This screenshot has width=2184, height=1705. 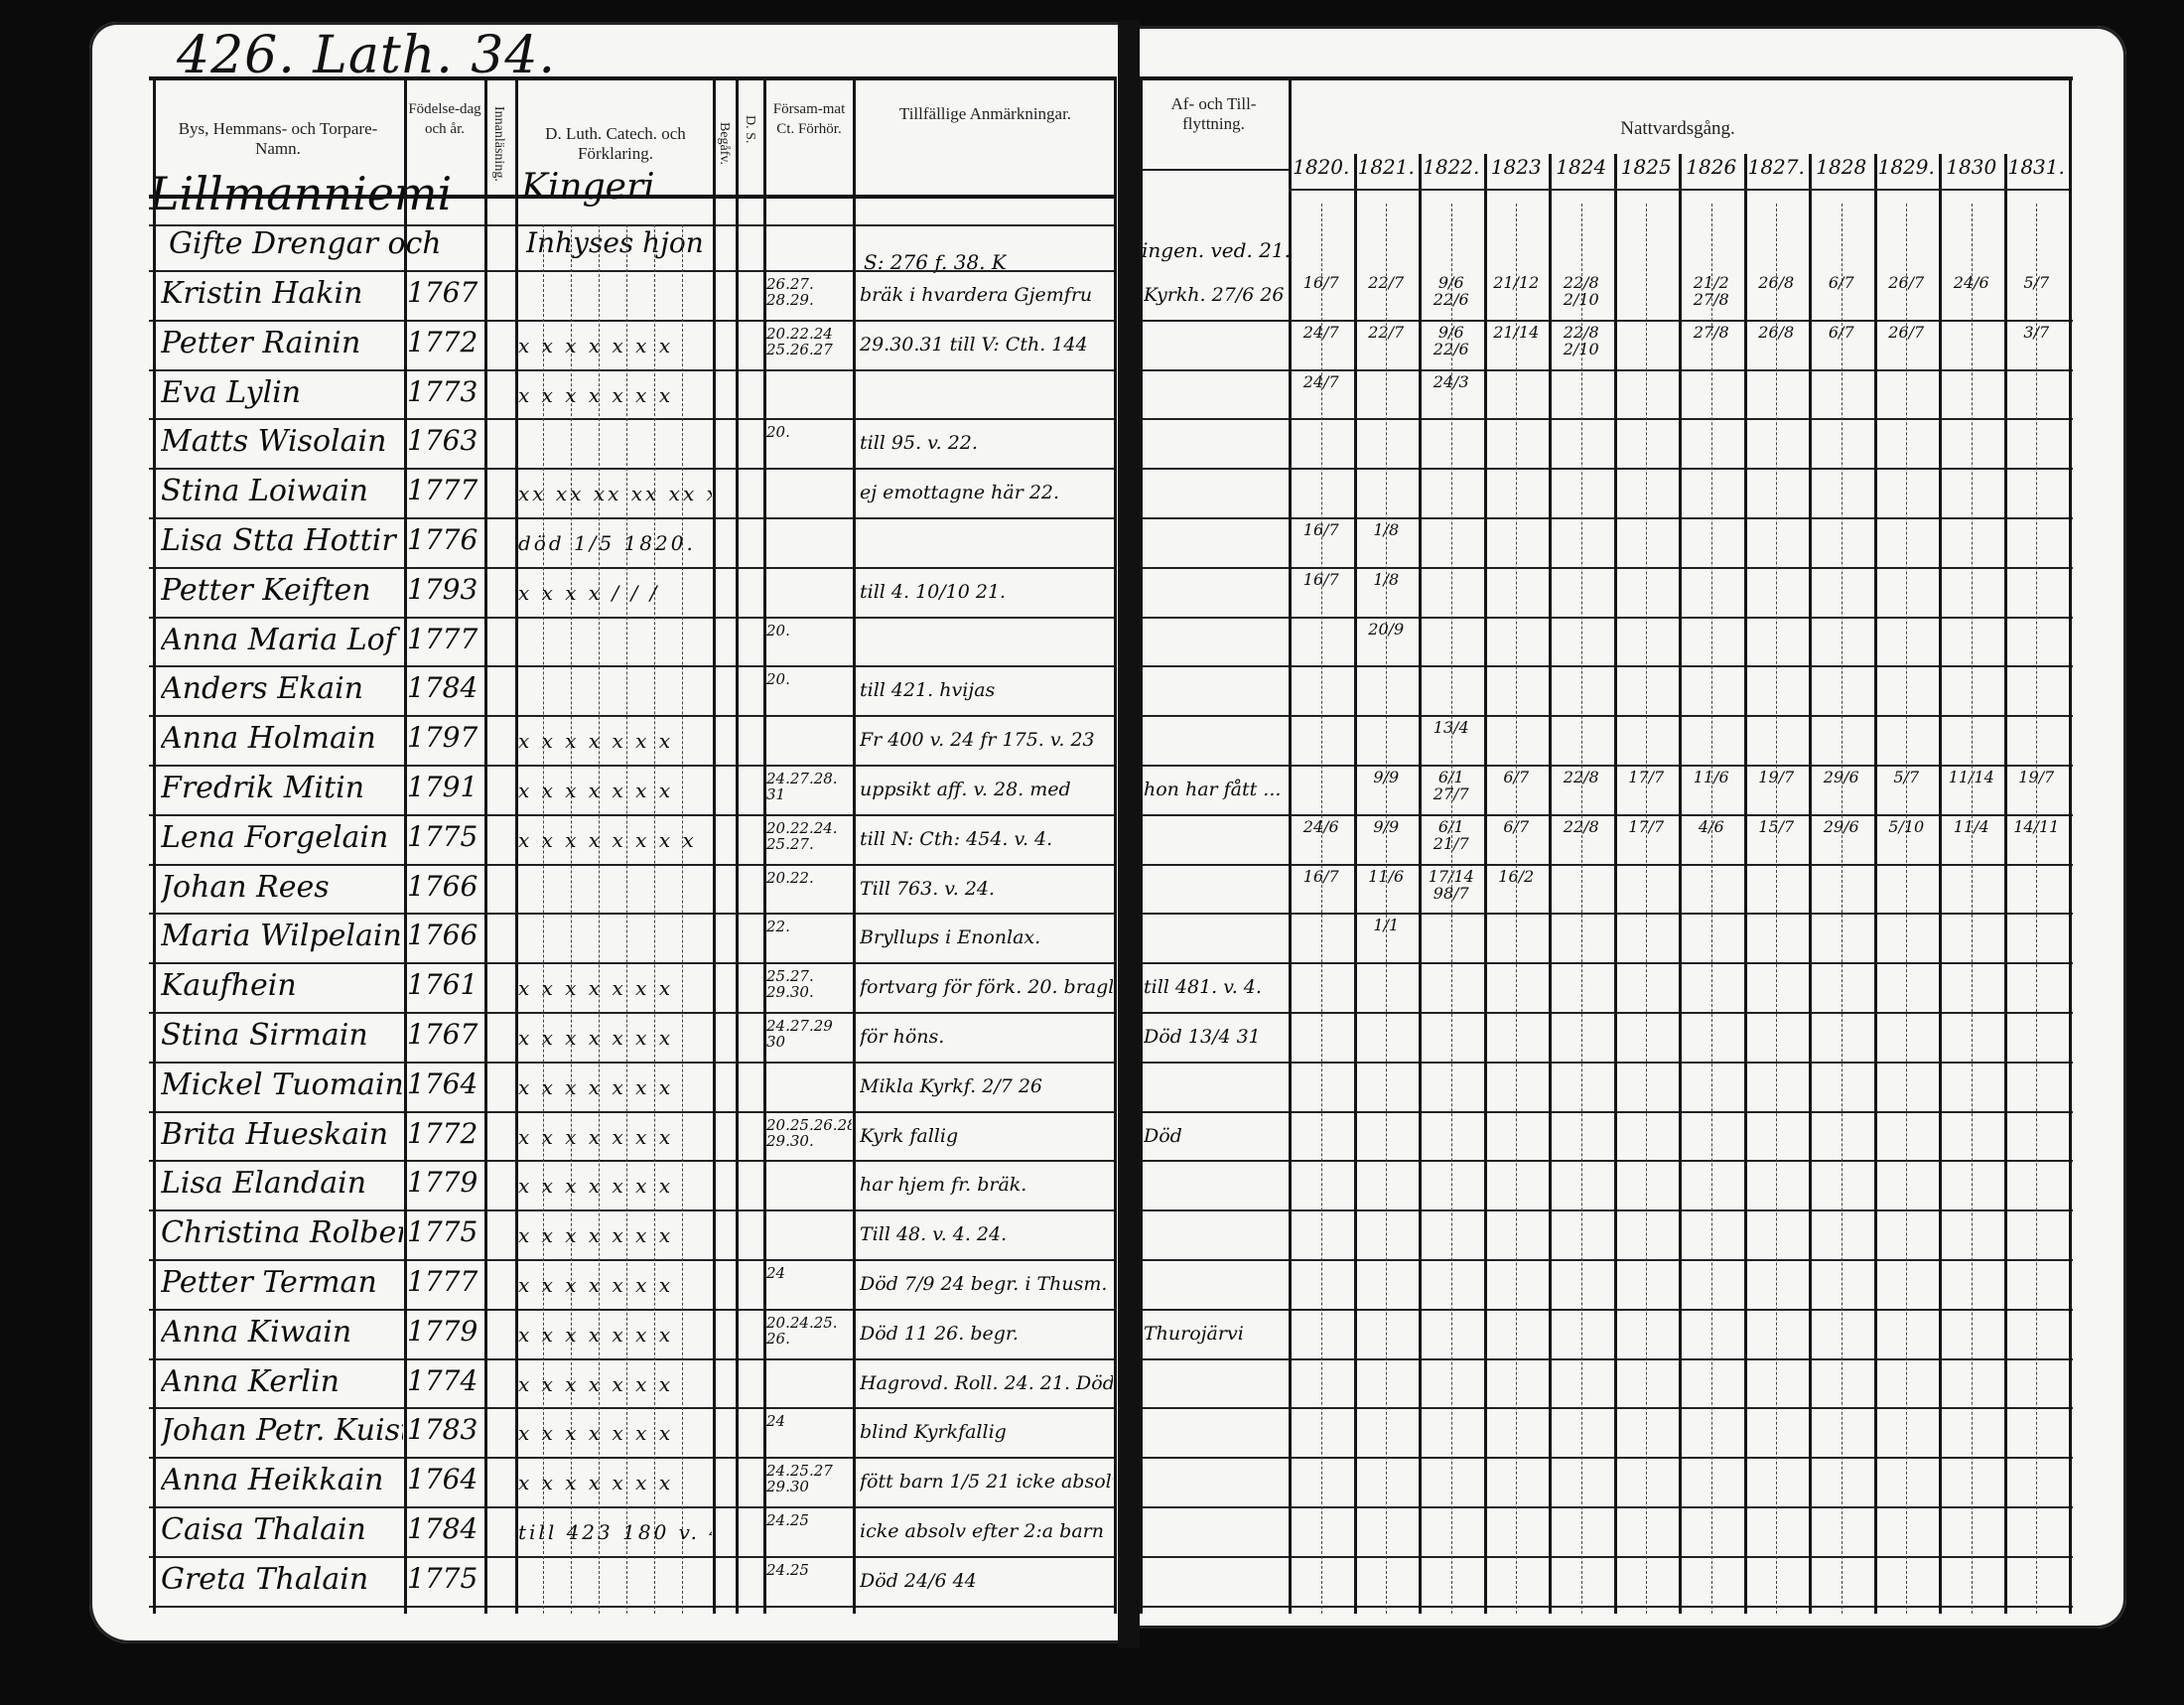 What do you see at coordinates (909, 1135) in the screenshot?
I see `remark: Kyrk fallig` at bounding box center [909, 1135].